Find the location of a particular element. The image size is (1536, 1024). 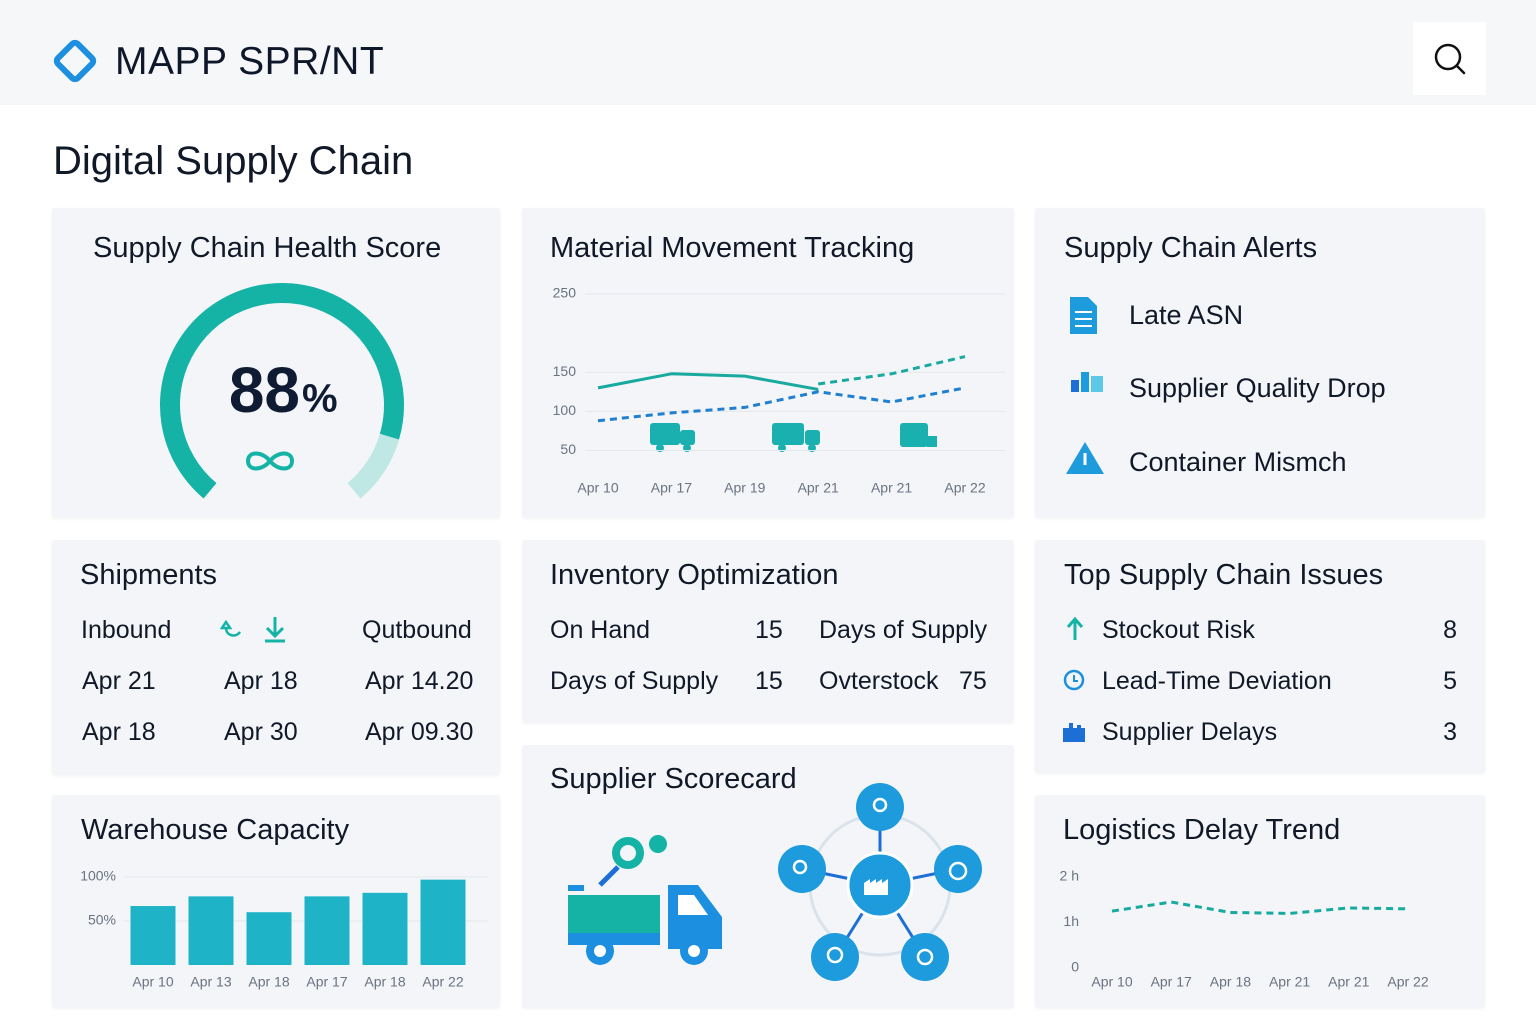

cell: Apr 30 is located at coordinates (261, 732).